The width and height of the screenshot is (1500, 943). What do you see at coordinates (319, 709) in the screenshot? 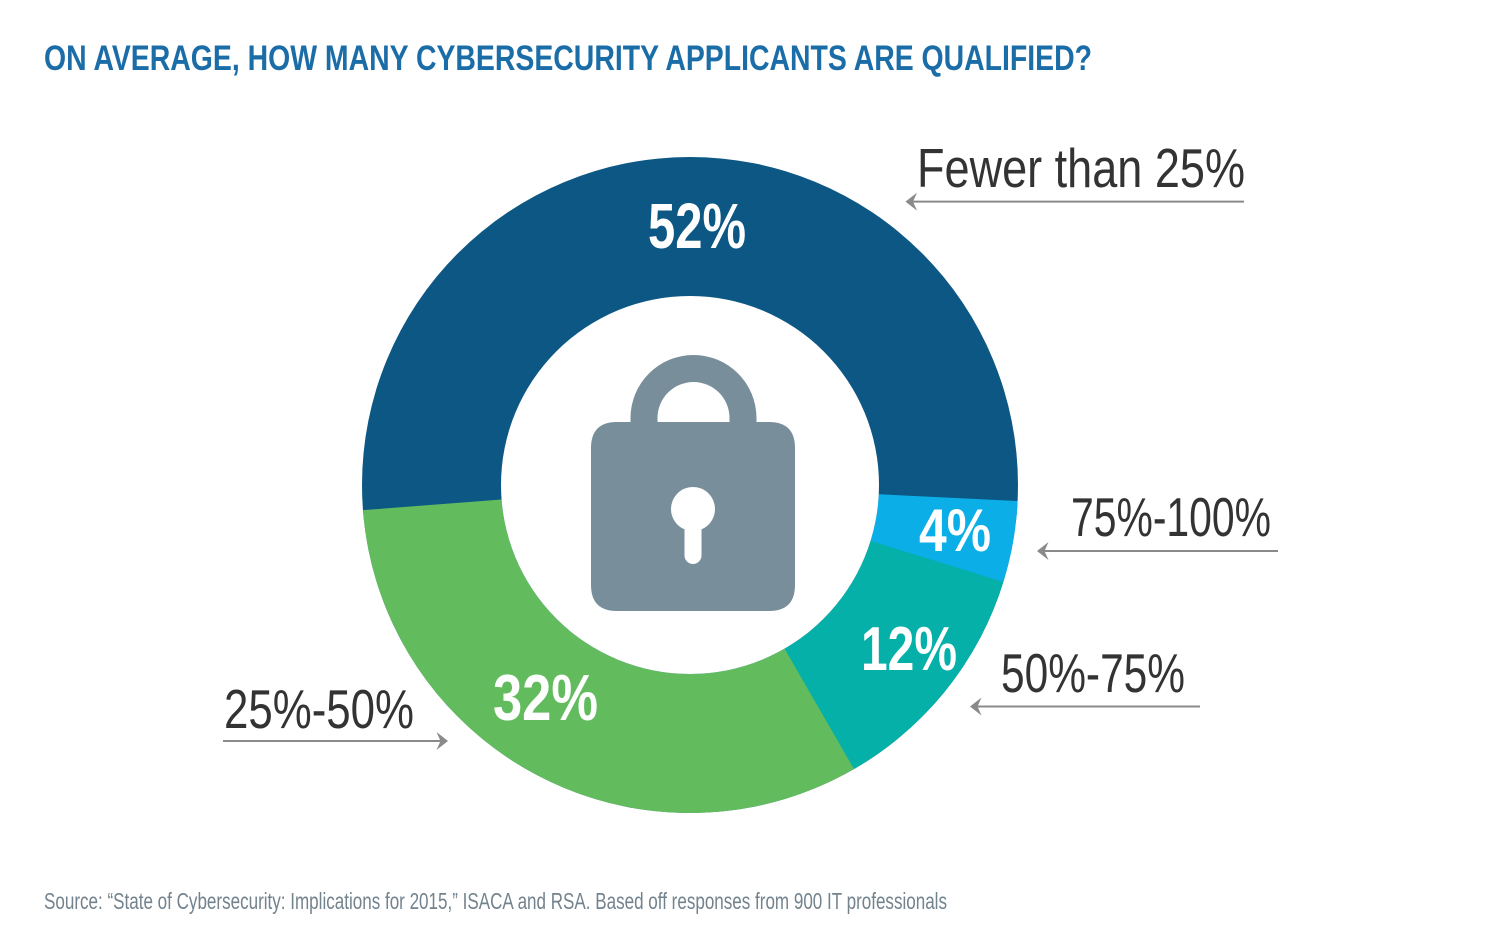
I see `svg-text: 25%-50%` at bounding box center [319, 709].